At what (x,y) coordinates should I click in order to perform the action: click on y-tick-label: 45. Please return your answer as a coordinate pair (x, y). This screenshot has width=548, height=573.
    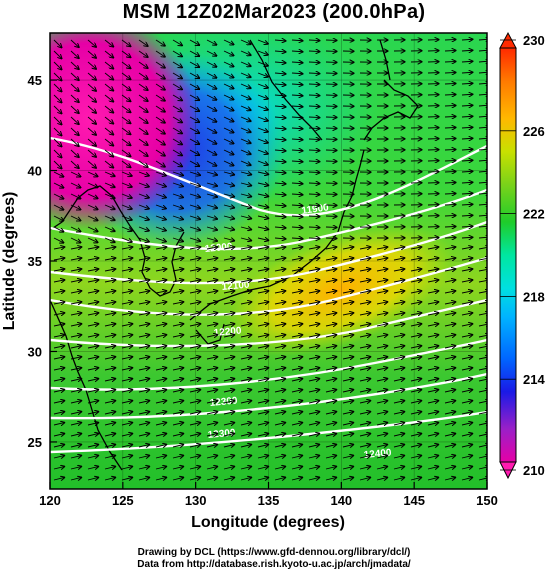
    Looking at the image, I should click on (35, 80).